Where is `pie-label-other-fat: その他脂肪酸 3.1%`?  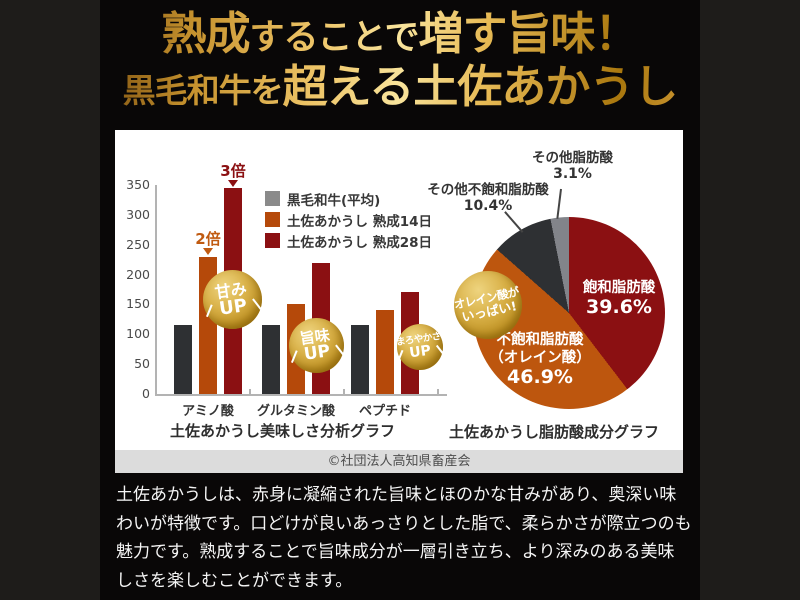 pie-label-other-fat: その他脂肪酸 3.1% is located at coordinates (572, 166).